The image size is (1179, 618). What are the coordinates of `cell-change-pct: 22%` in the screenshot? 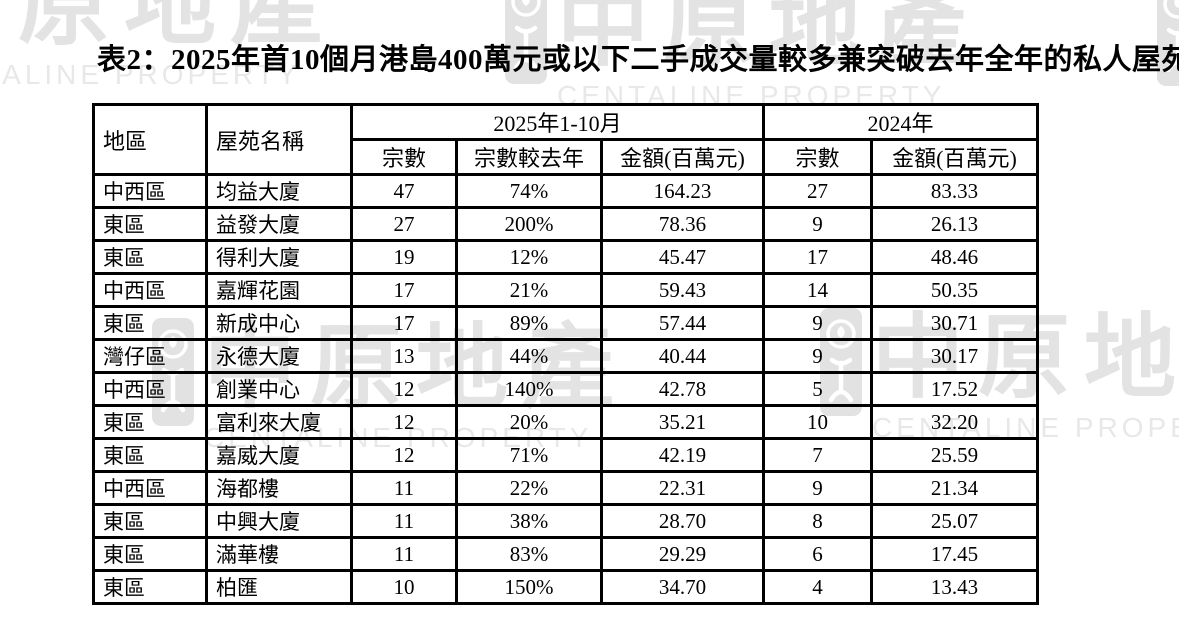 It's located at (529, 488).